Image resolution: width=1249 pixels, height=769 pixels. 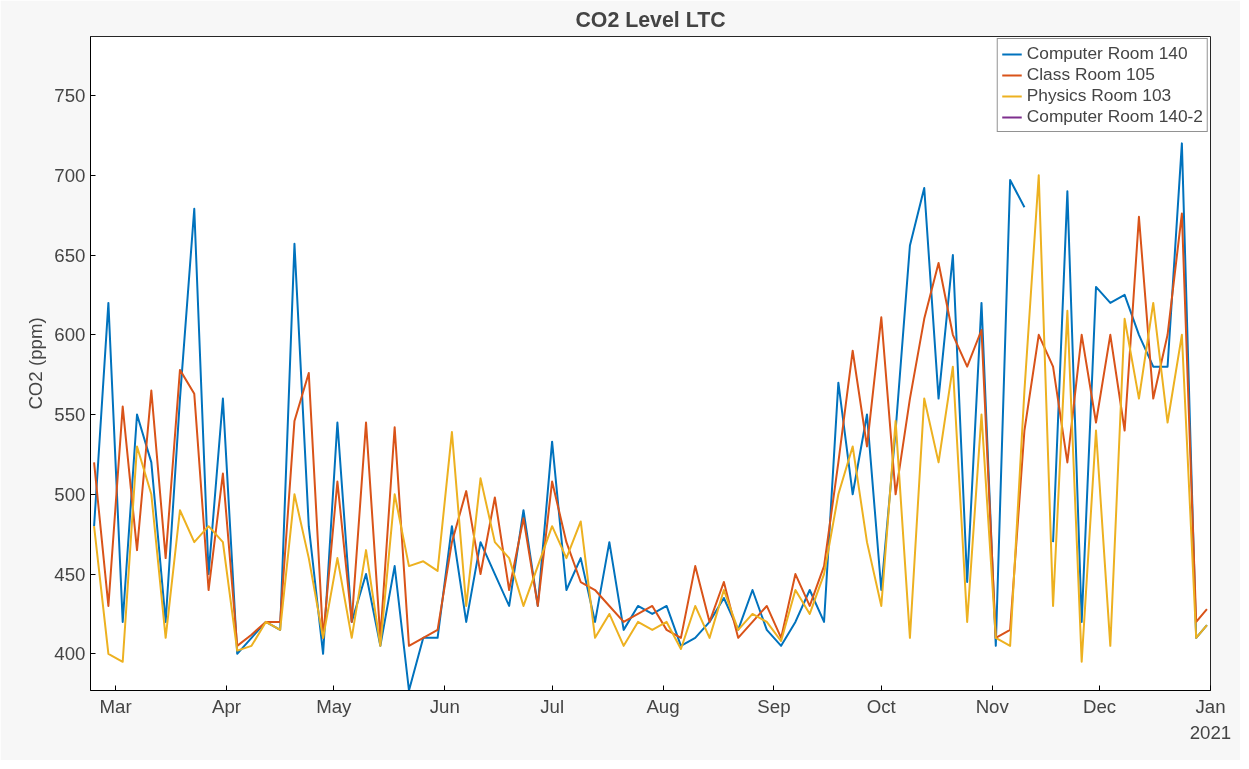 What do you see at coordinates (70, 574) in the screenshot?
I see `y-tick-label: 450` at bounding box center [70, 574].